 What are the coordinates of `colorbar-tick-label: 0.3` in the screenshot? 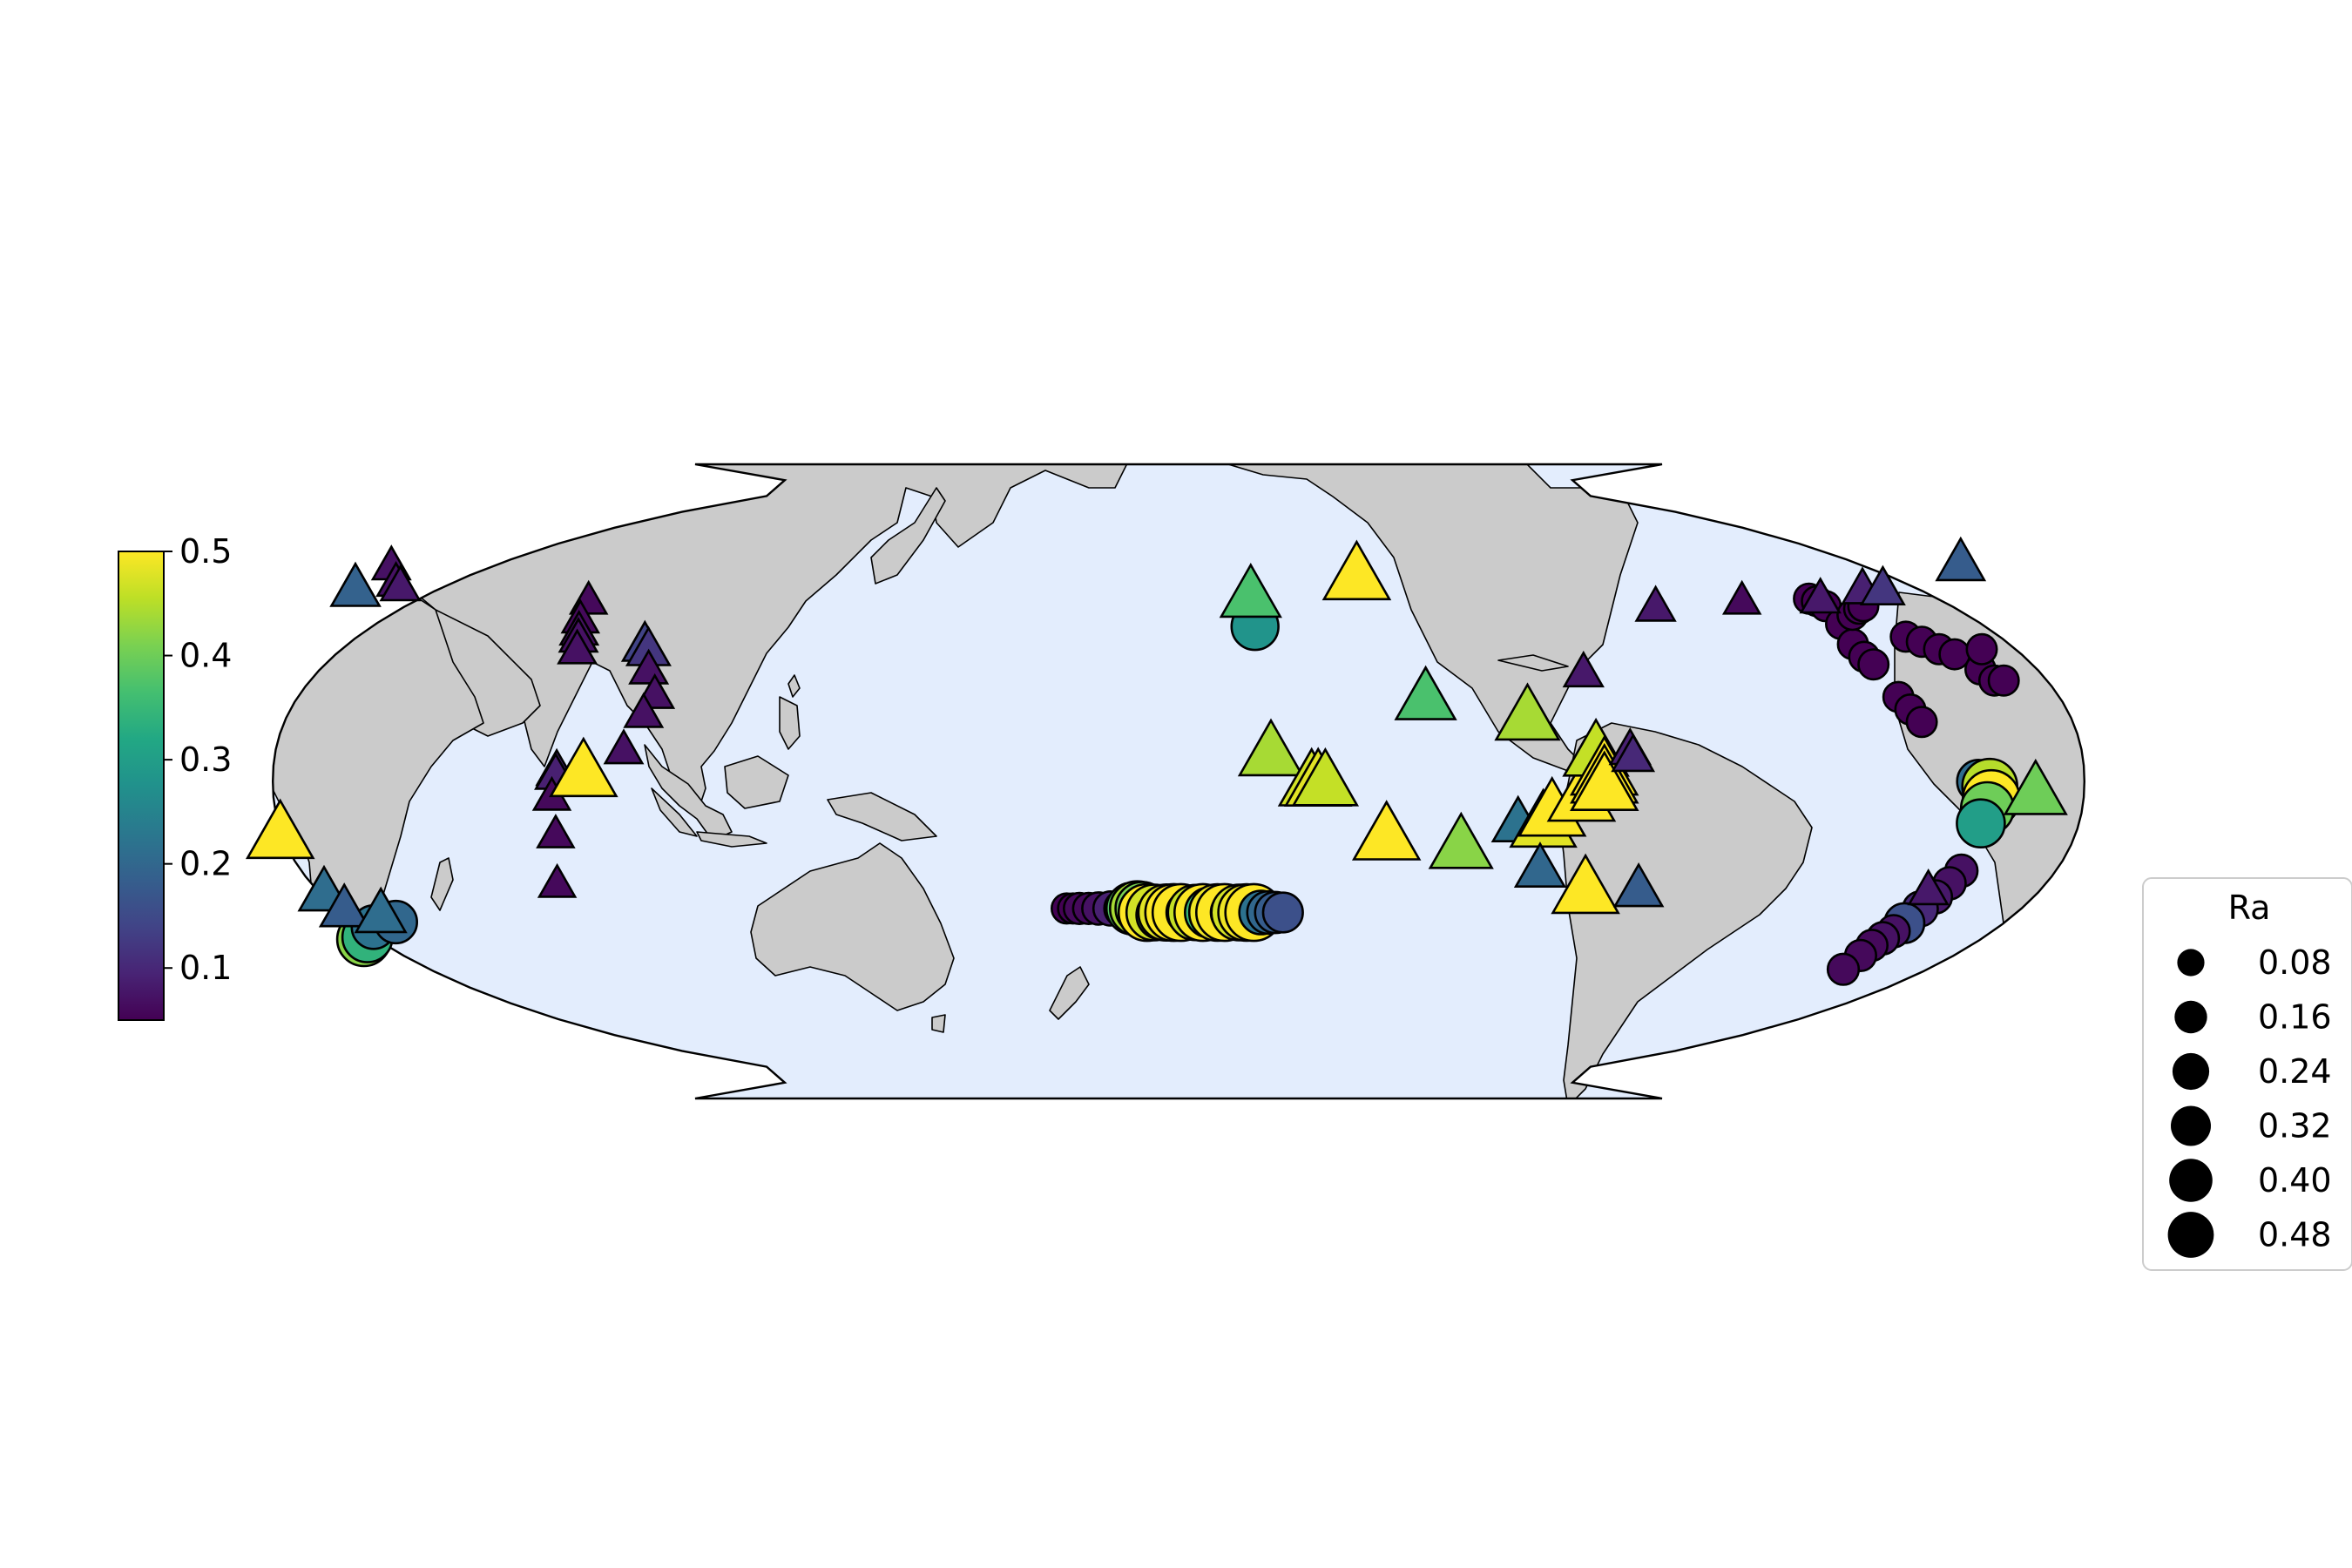 It's located at (205, 759).